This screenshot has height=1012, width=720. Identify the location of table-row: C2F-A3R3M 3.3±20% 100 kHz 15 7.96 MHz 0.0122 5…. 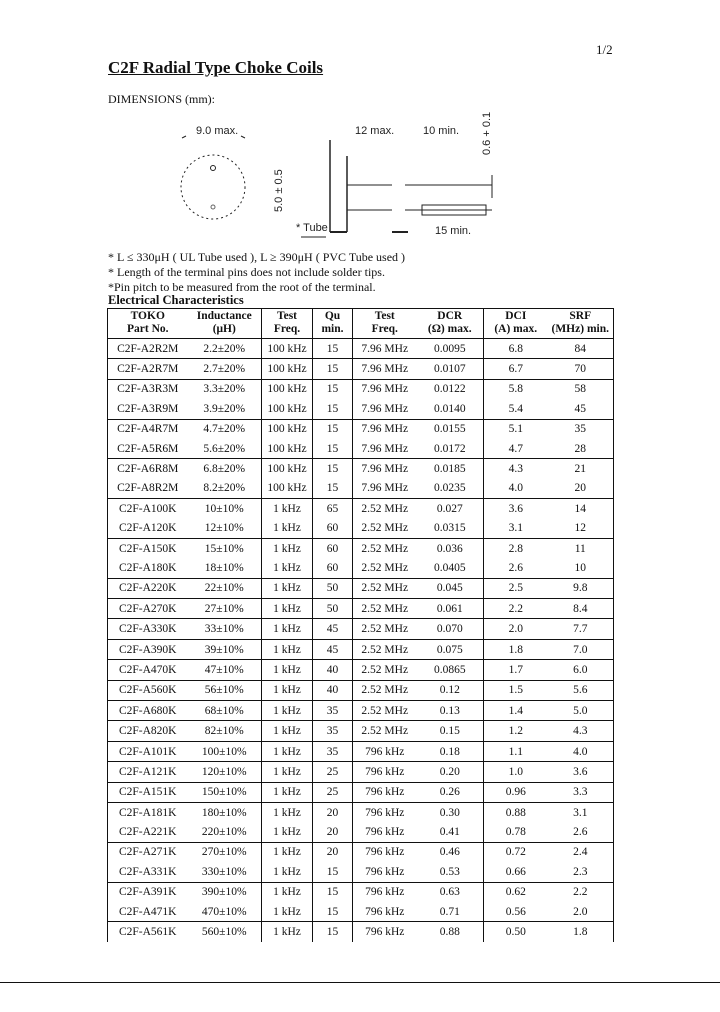
(360, 389).